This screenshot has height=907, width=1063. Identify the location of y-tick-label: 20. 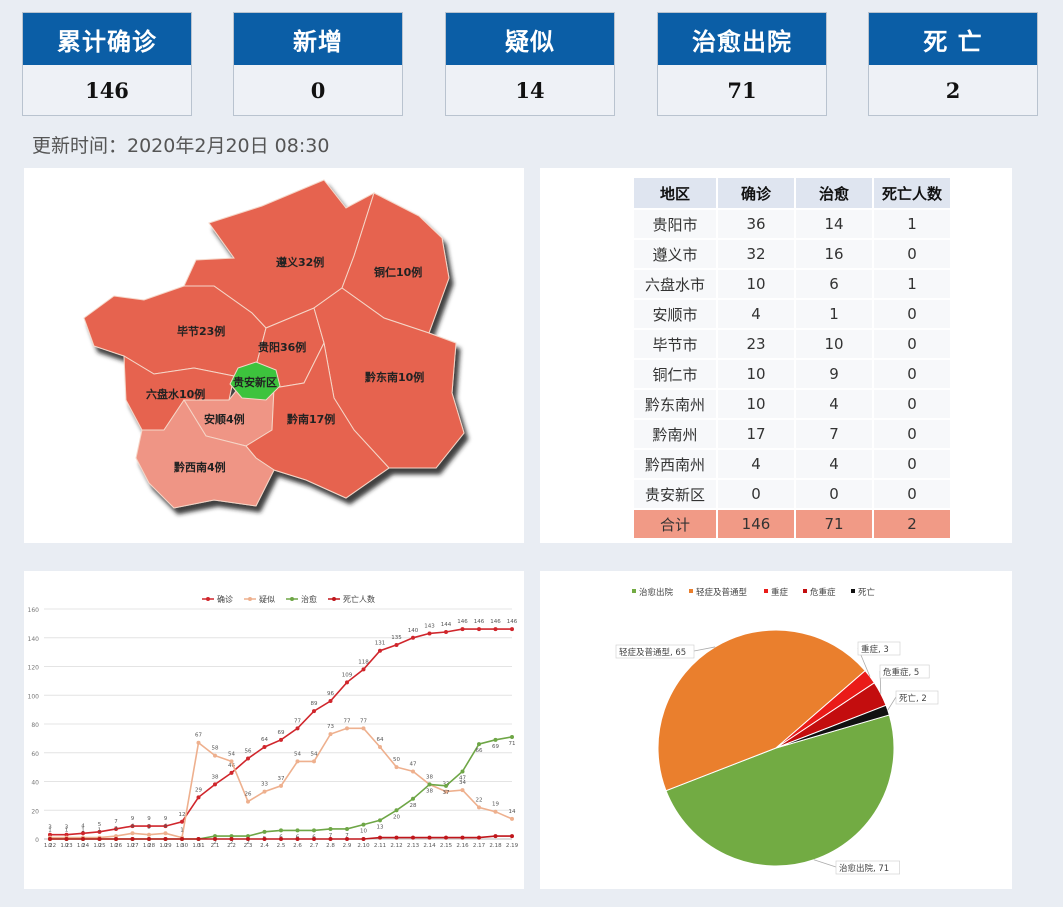
(35, 811).